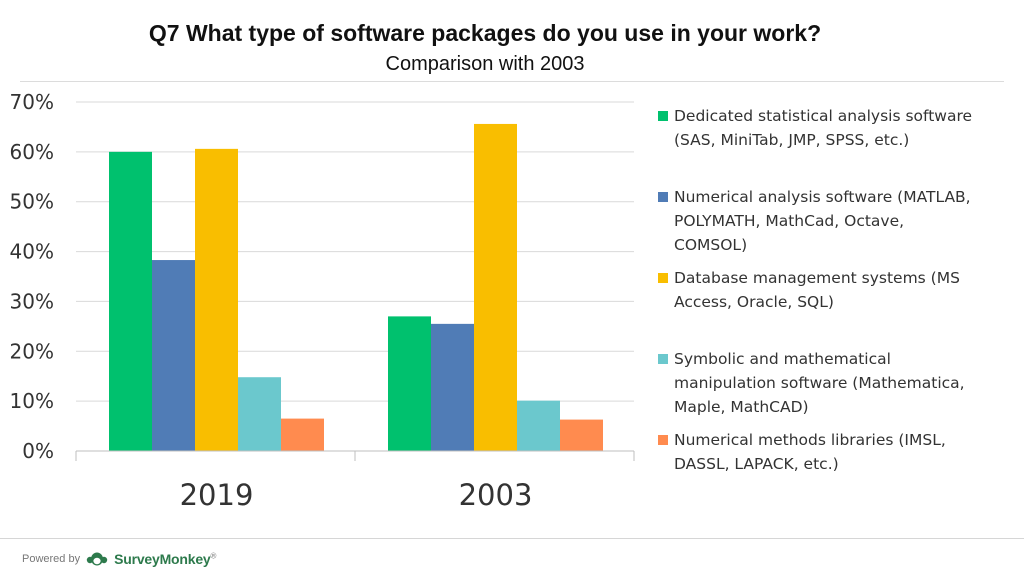  What do you see at coordinates (663, 197) in the screenshot?
I see `legend-swatch-numerical-analysis` at bounding box center [663, 197].